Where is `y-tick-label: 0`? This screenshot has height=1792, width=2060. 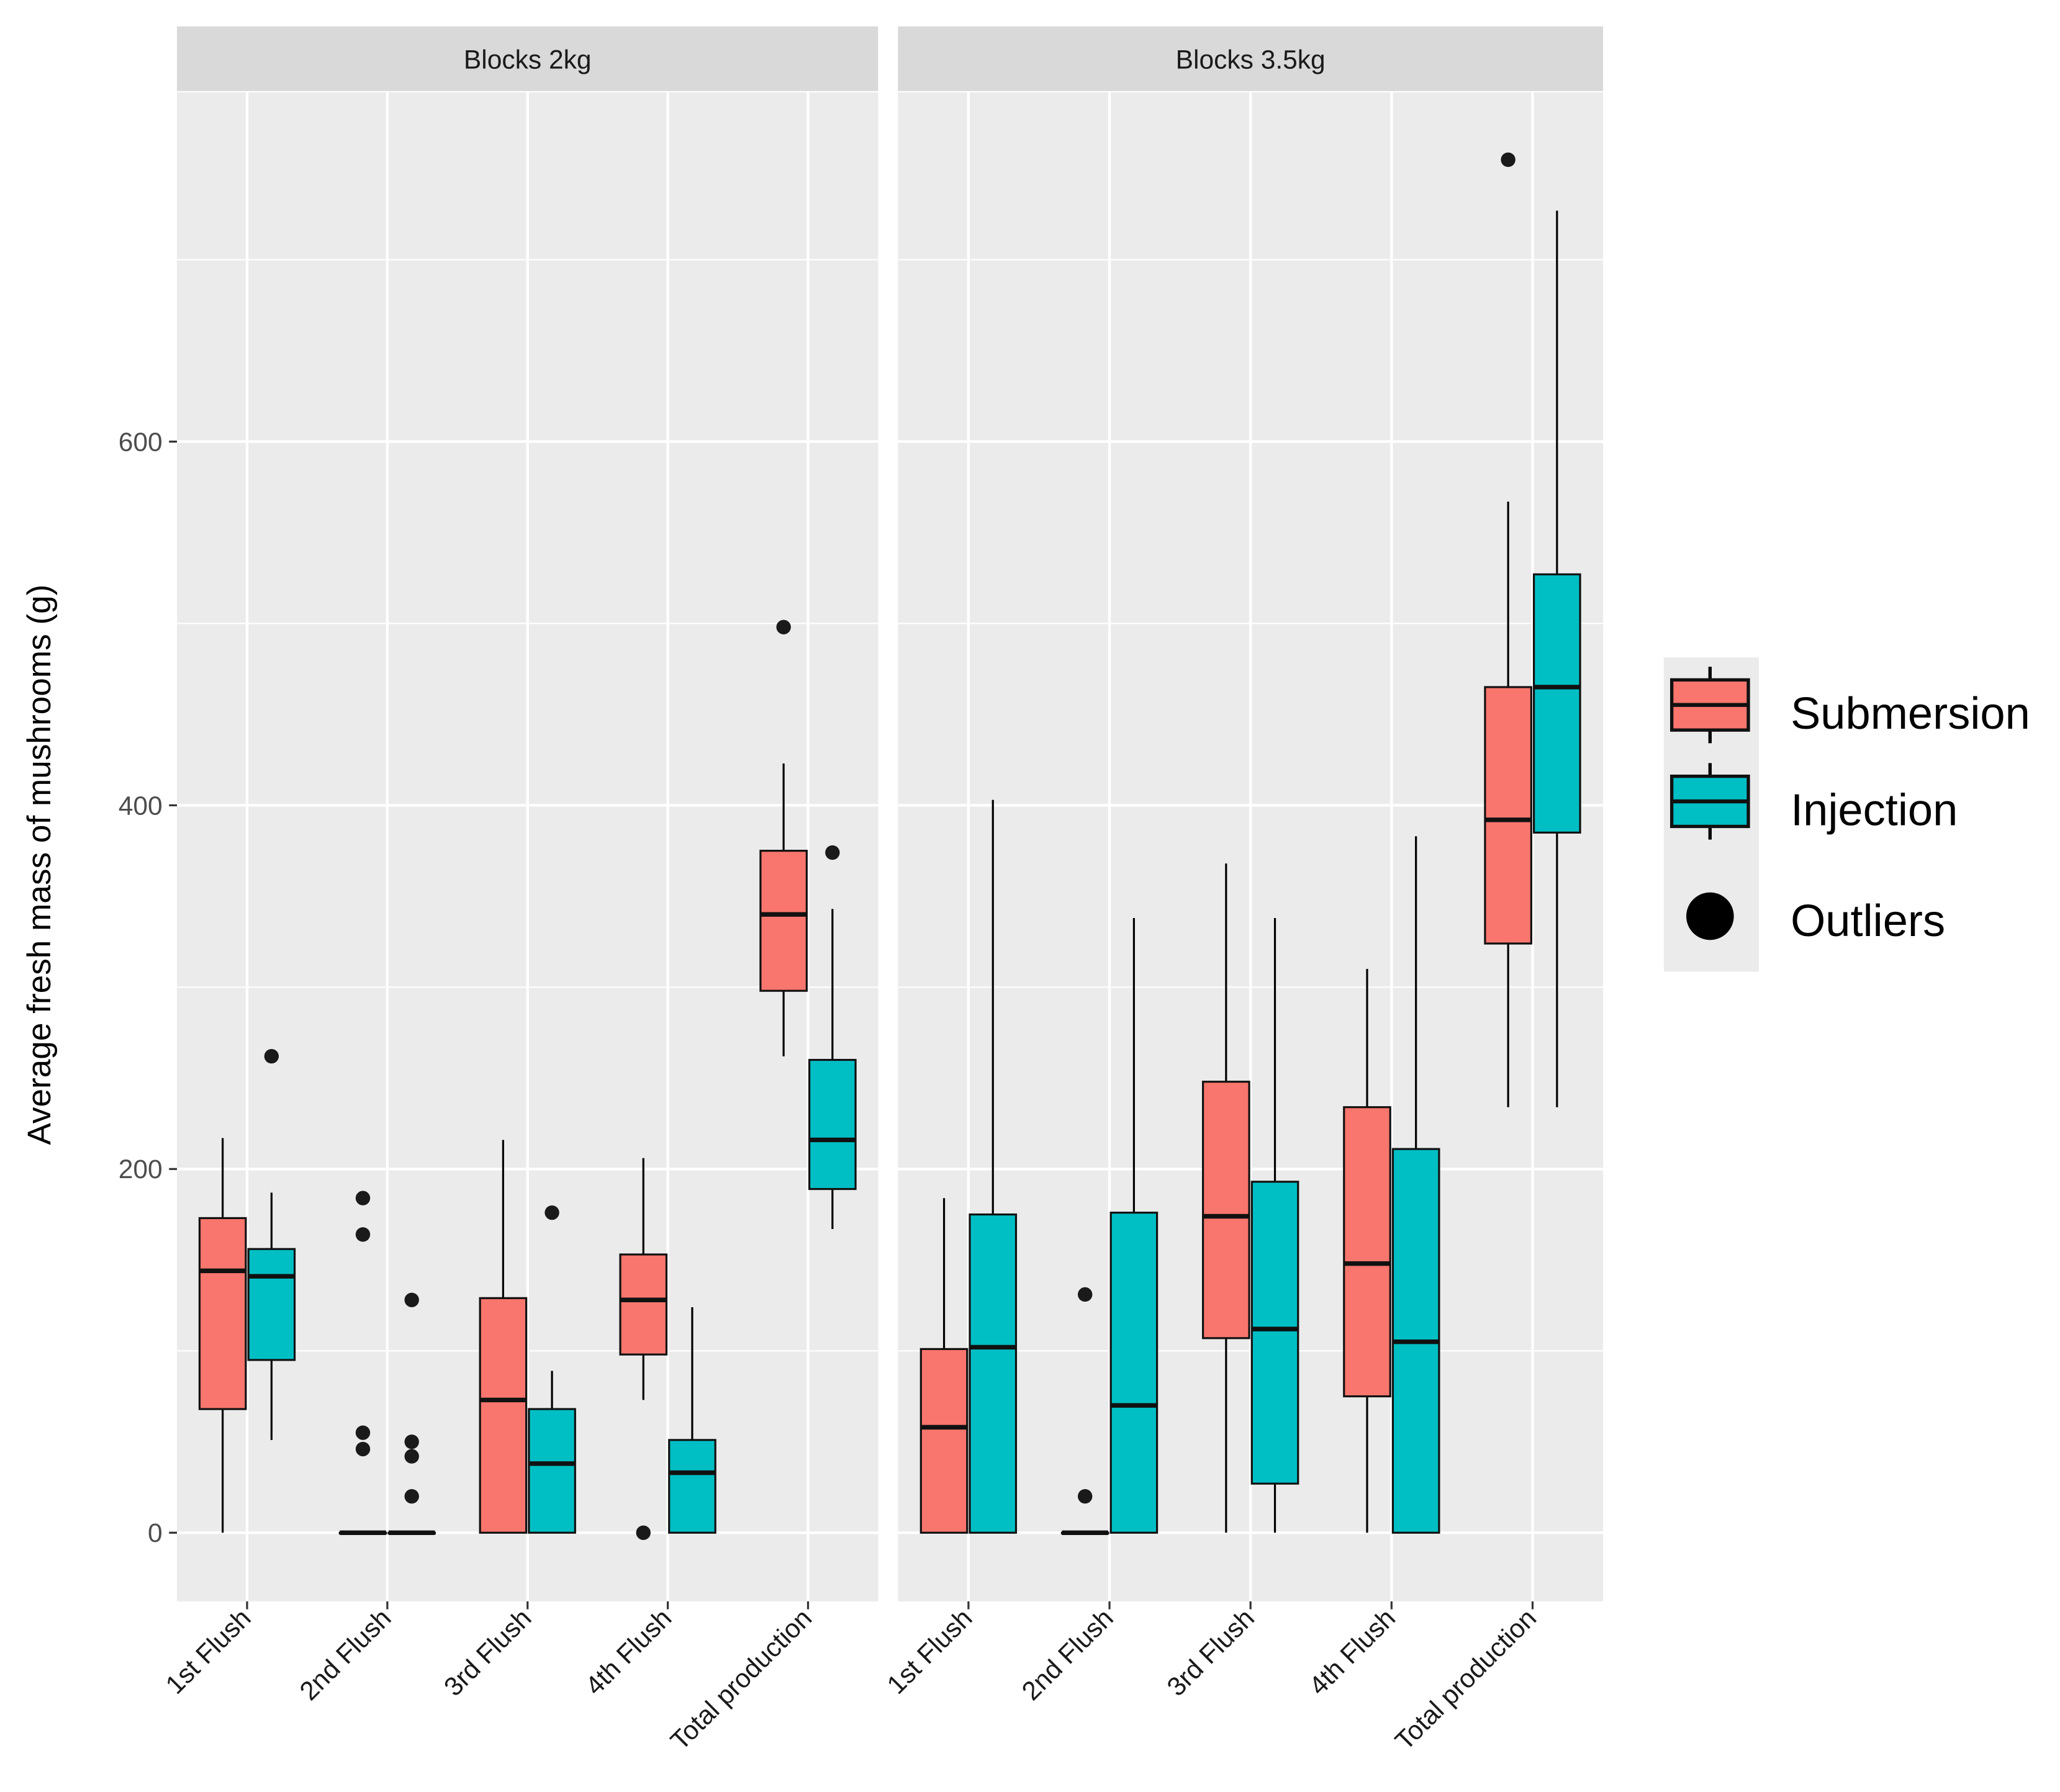
y-tick-label: 0 is located at coordinates (155, 1533).